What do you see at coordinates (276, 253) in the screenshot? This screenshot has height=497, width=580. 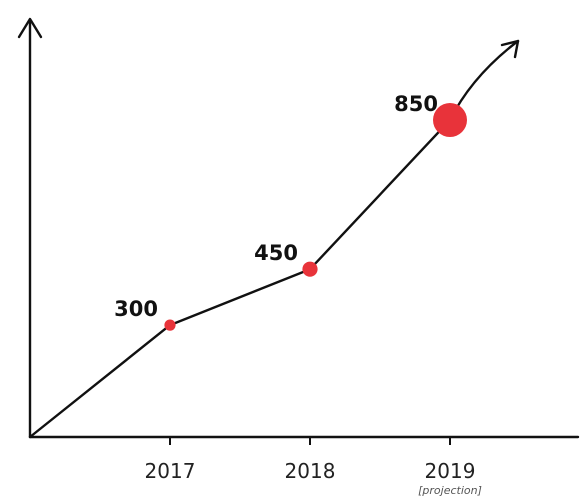 I see `data-label: 450` at bounding box center [276, 253].